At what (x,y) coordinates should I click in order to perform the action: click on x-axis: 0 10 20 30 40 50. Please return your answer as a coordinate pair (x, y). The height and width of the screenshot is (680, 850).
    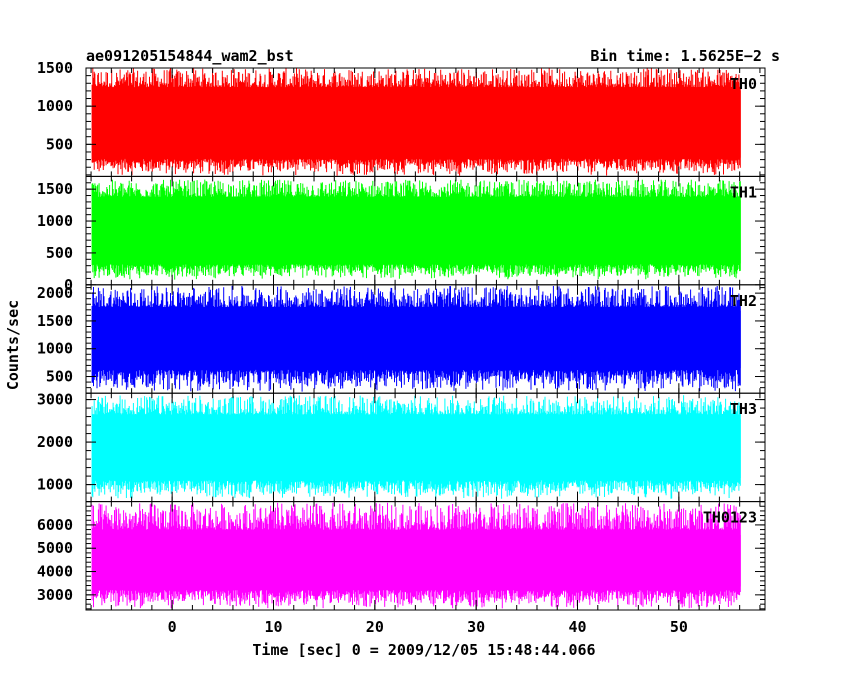
    Looking at the image, I should click on (428, 627).